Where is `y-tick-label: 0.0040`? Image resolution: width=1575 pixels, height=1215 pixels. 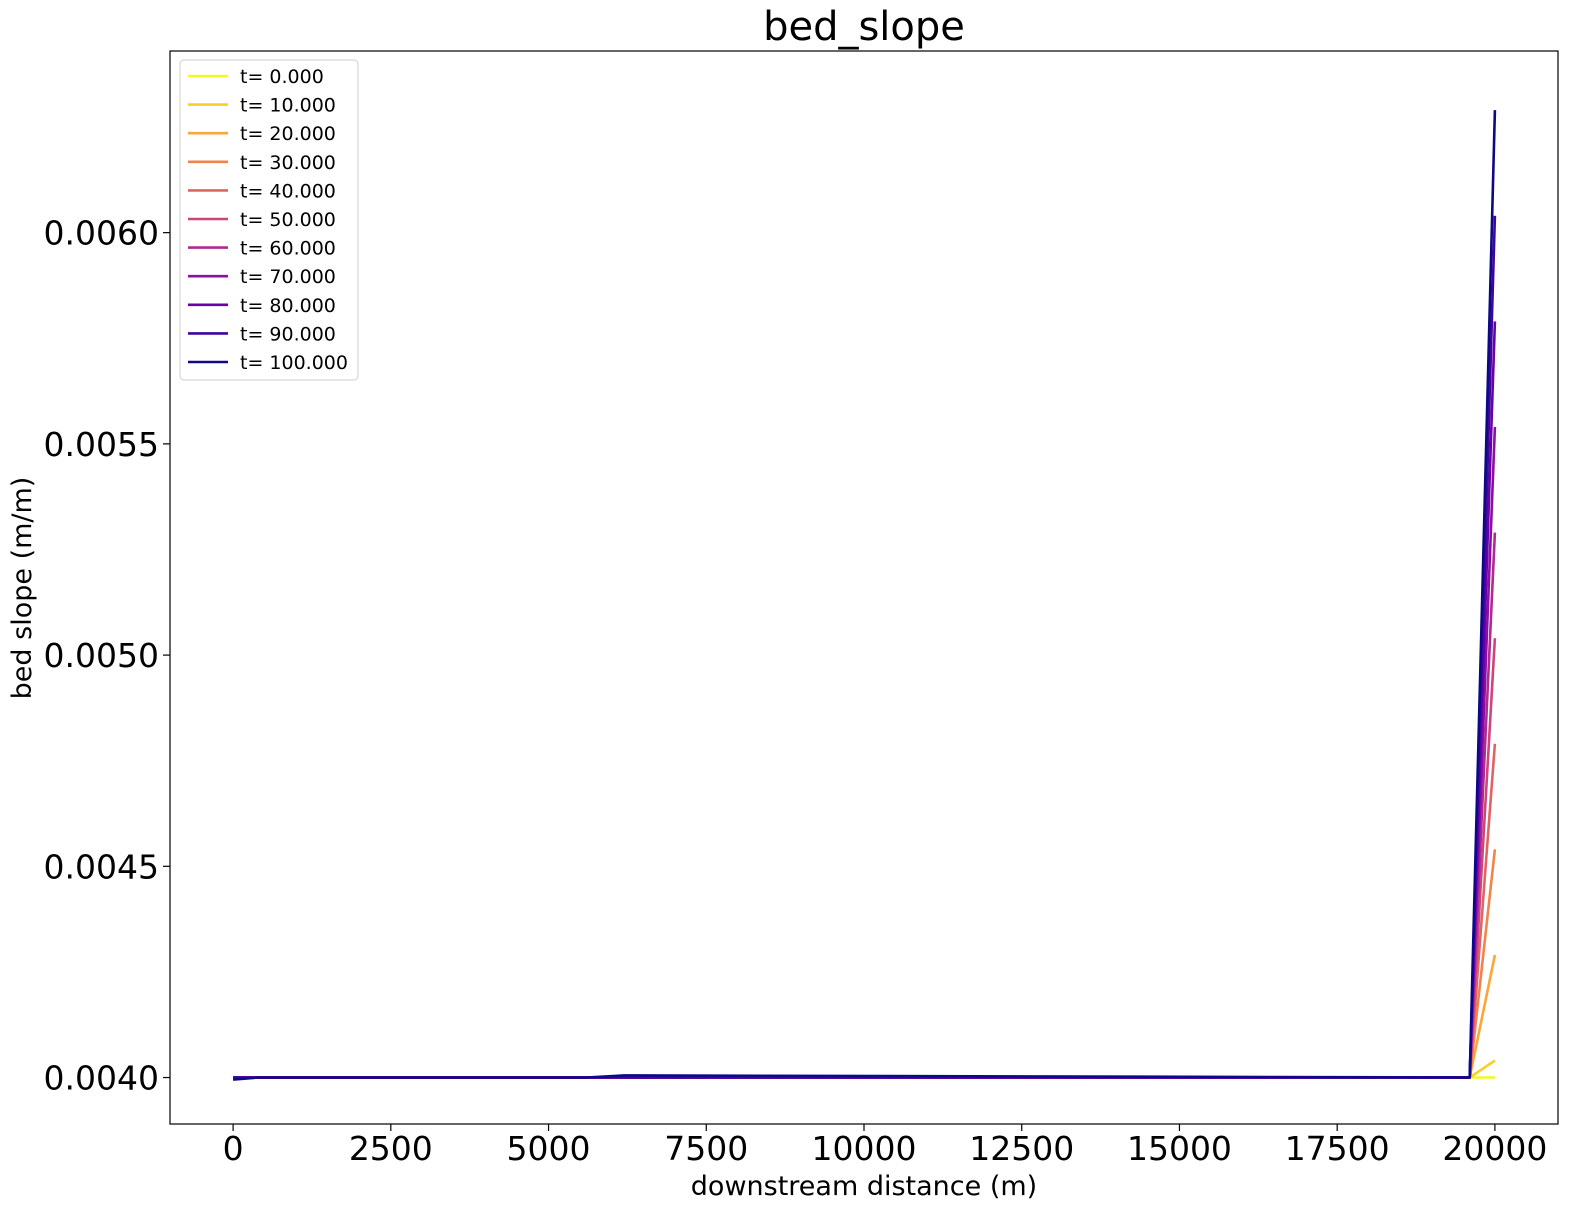
y-tick-label: 0.0040 is located at coordinates (101, 1078).